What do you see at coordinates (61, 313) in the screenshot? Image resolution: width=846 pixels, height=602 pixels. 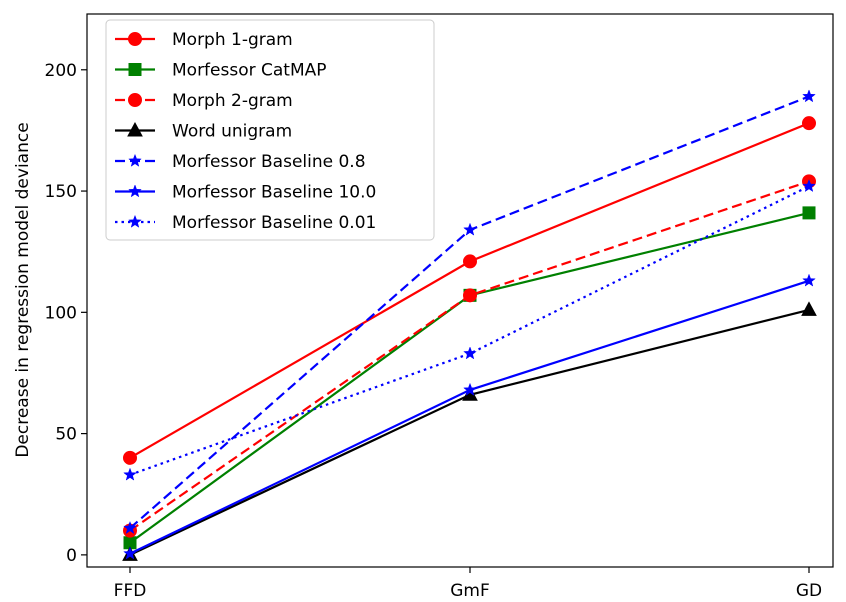 I see `y-tick-label: 100` at bounding box center [61, 313].